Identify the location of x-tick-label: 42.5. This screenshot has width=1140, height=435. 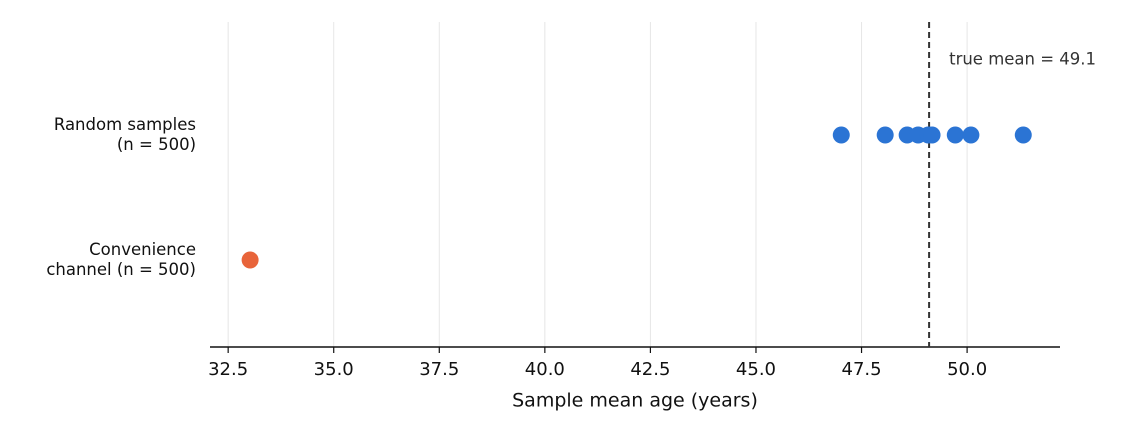
(650, 369).